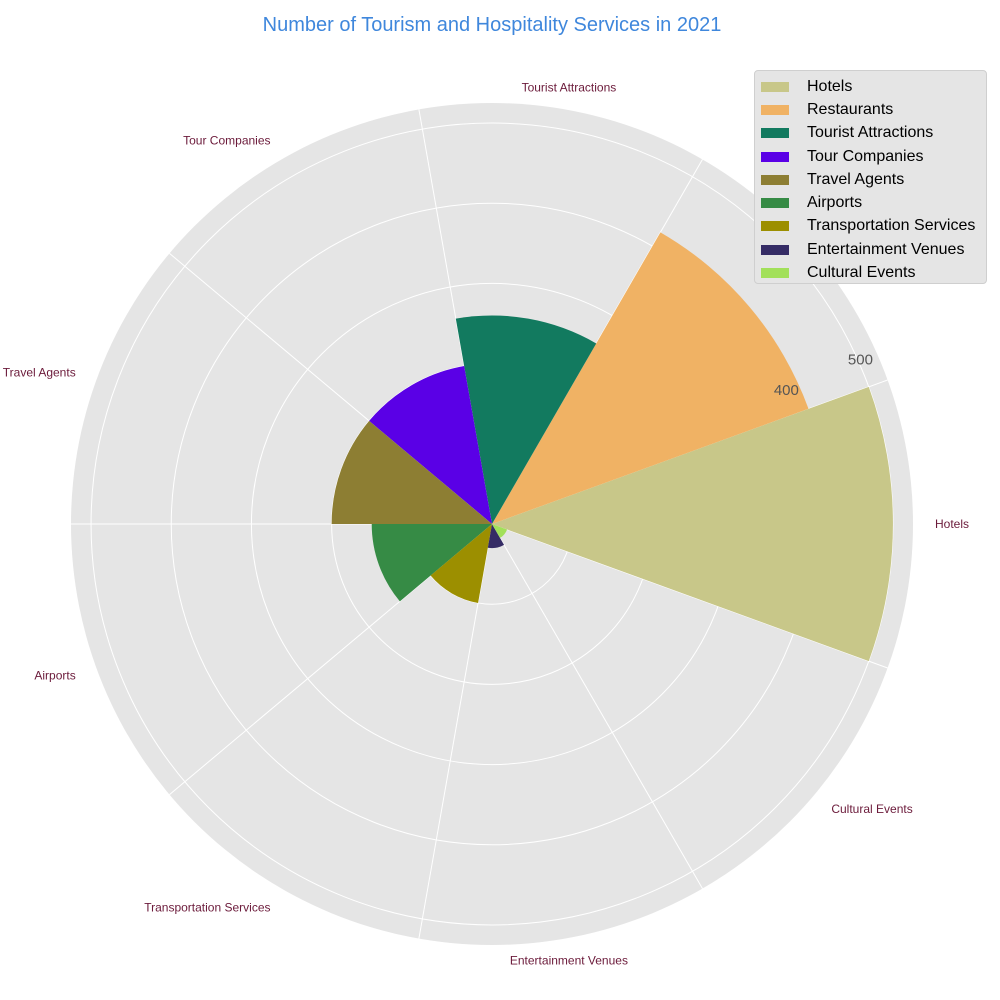  What do you see at coordinates (650, 378) in the screenshot?
I see `rose-bar-restaurants` at bounding box center [650, 378].